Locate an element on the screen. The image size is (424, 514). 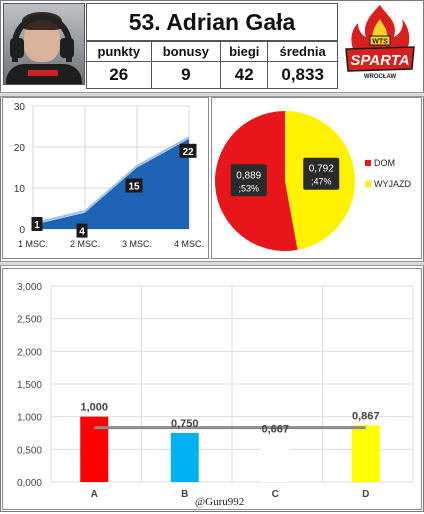
logo-text-top: WTS is located at coordinates (380, 42).